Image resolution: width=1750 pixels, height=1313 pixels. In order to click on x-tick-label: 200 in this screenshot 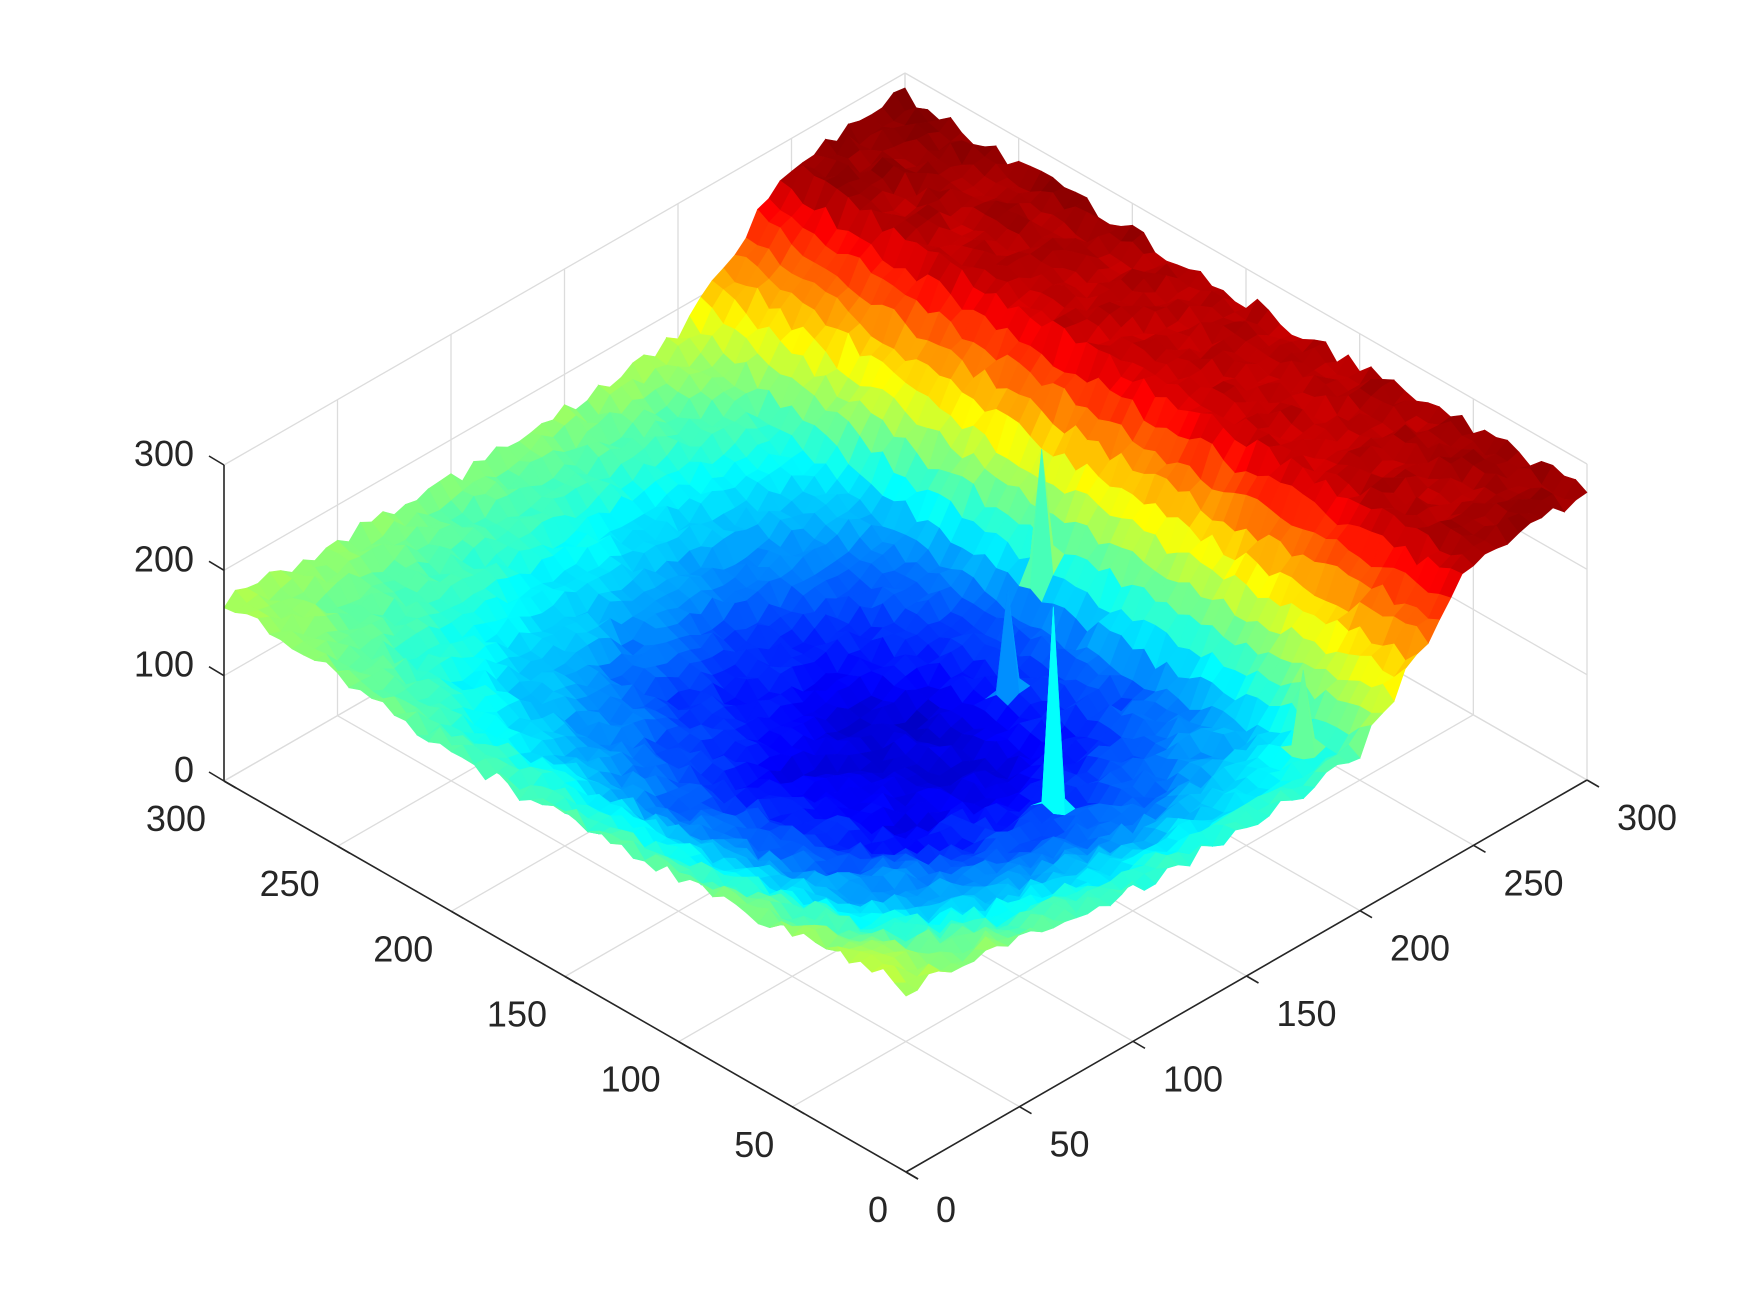, I will do `click(403, 948)`.